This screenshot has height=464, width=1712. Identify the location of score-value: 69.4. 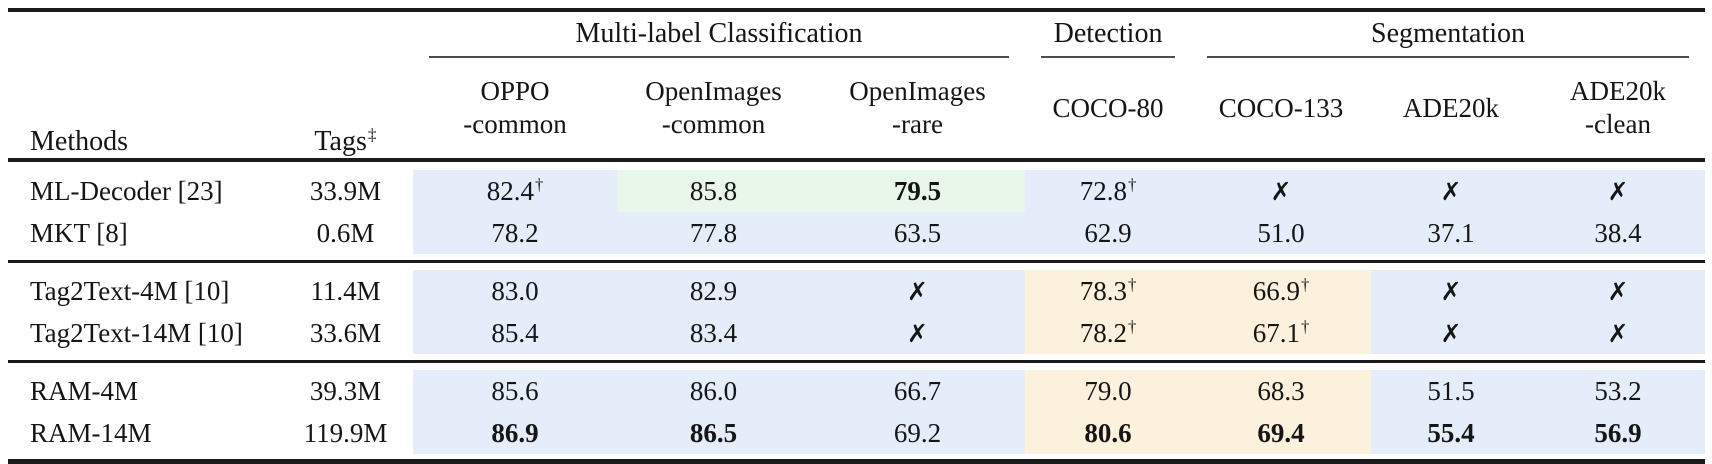
(1281, 432).